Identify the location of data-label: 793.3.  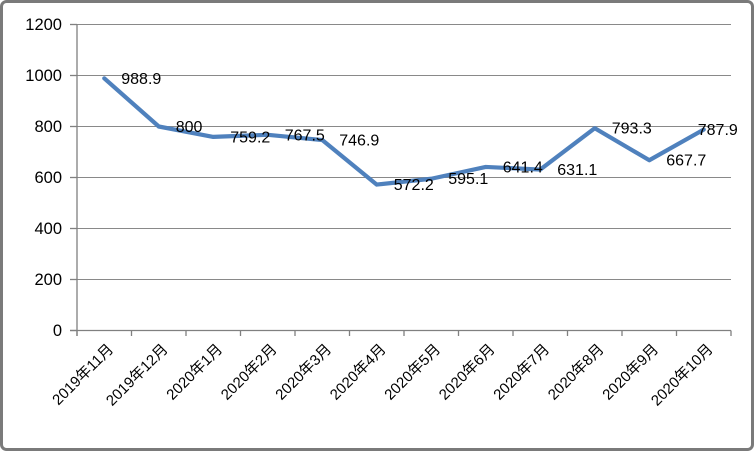
(632, 129).